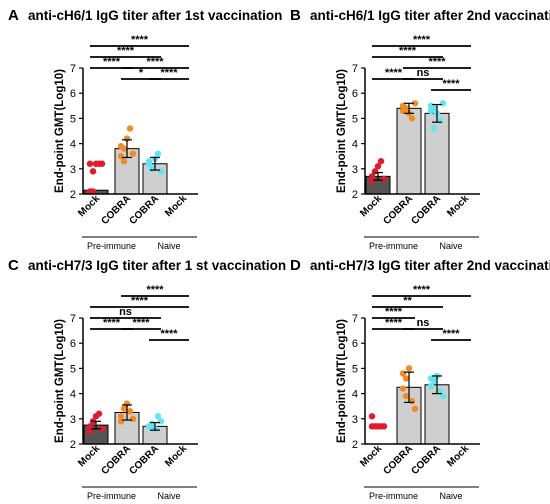 Image resolution: width=550 pixels, height=504 pixels. Describe the element at coordinates (13, 265) in the screenshot. I see `panel-letter: C` at that location.